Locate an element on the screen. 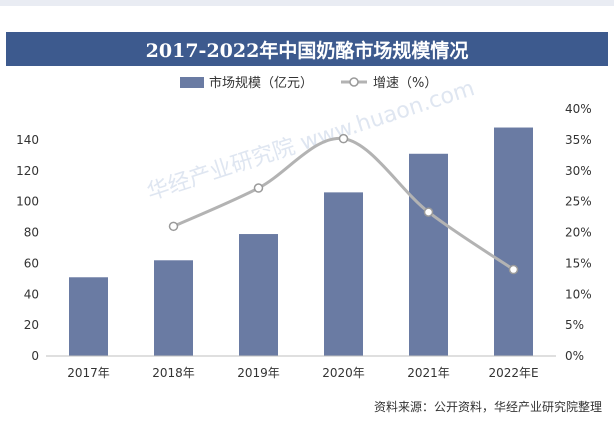  y-right-tick-label: 35% is located at coordinates (578, 140).